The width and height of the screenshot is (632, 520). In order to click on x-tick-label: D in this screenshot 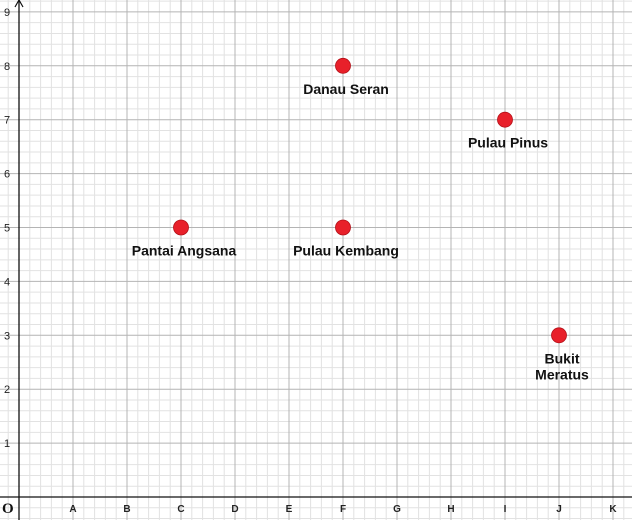, I will do `click(234, 509)`.